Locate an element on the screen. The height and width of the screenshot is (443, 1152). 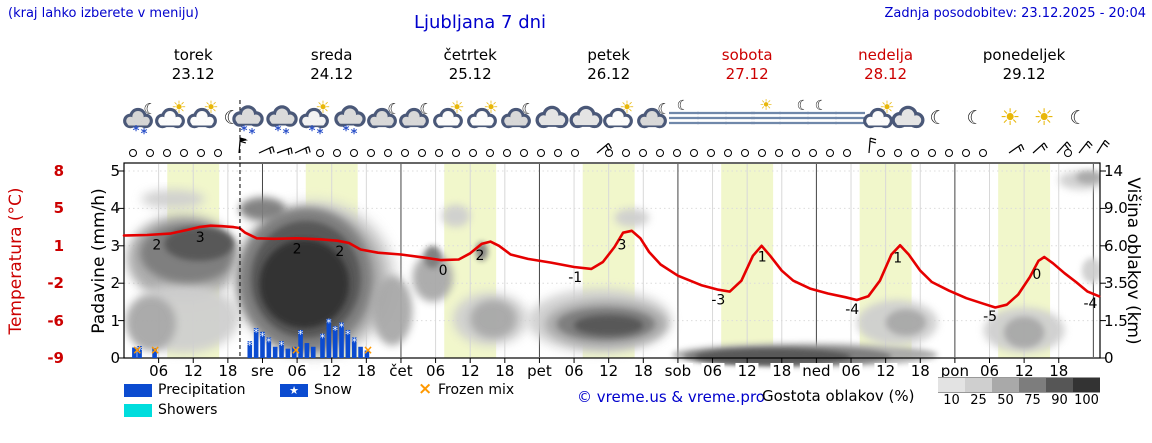
legend-label: Showers is located at coordinates (188, 410).